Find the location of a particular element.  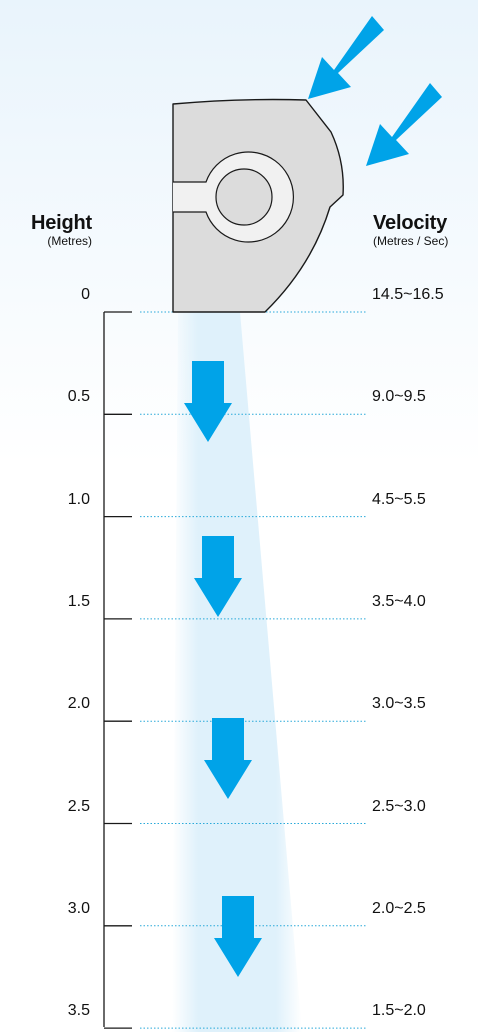

velocity-value: 3.0~3.5 is located at coordinates (399, 704).